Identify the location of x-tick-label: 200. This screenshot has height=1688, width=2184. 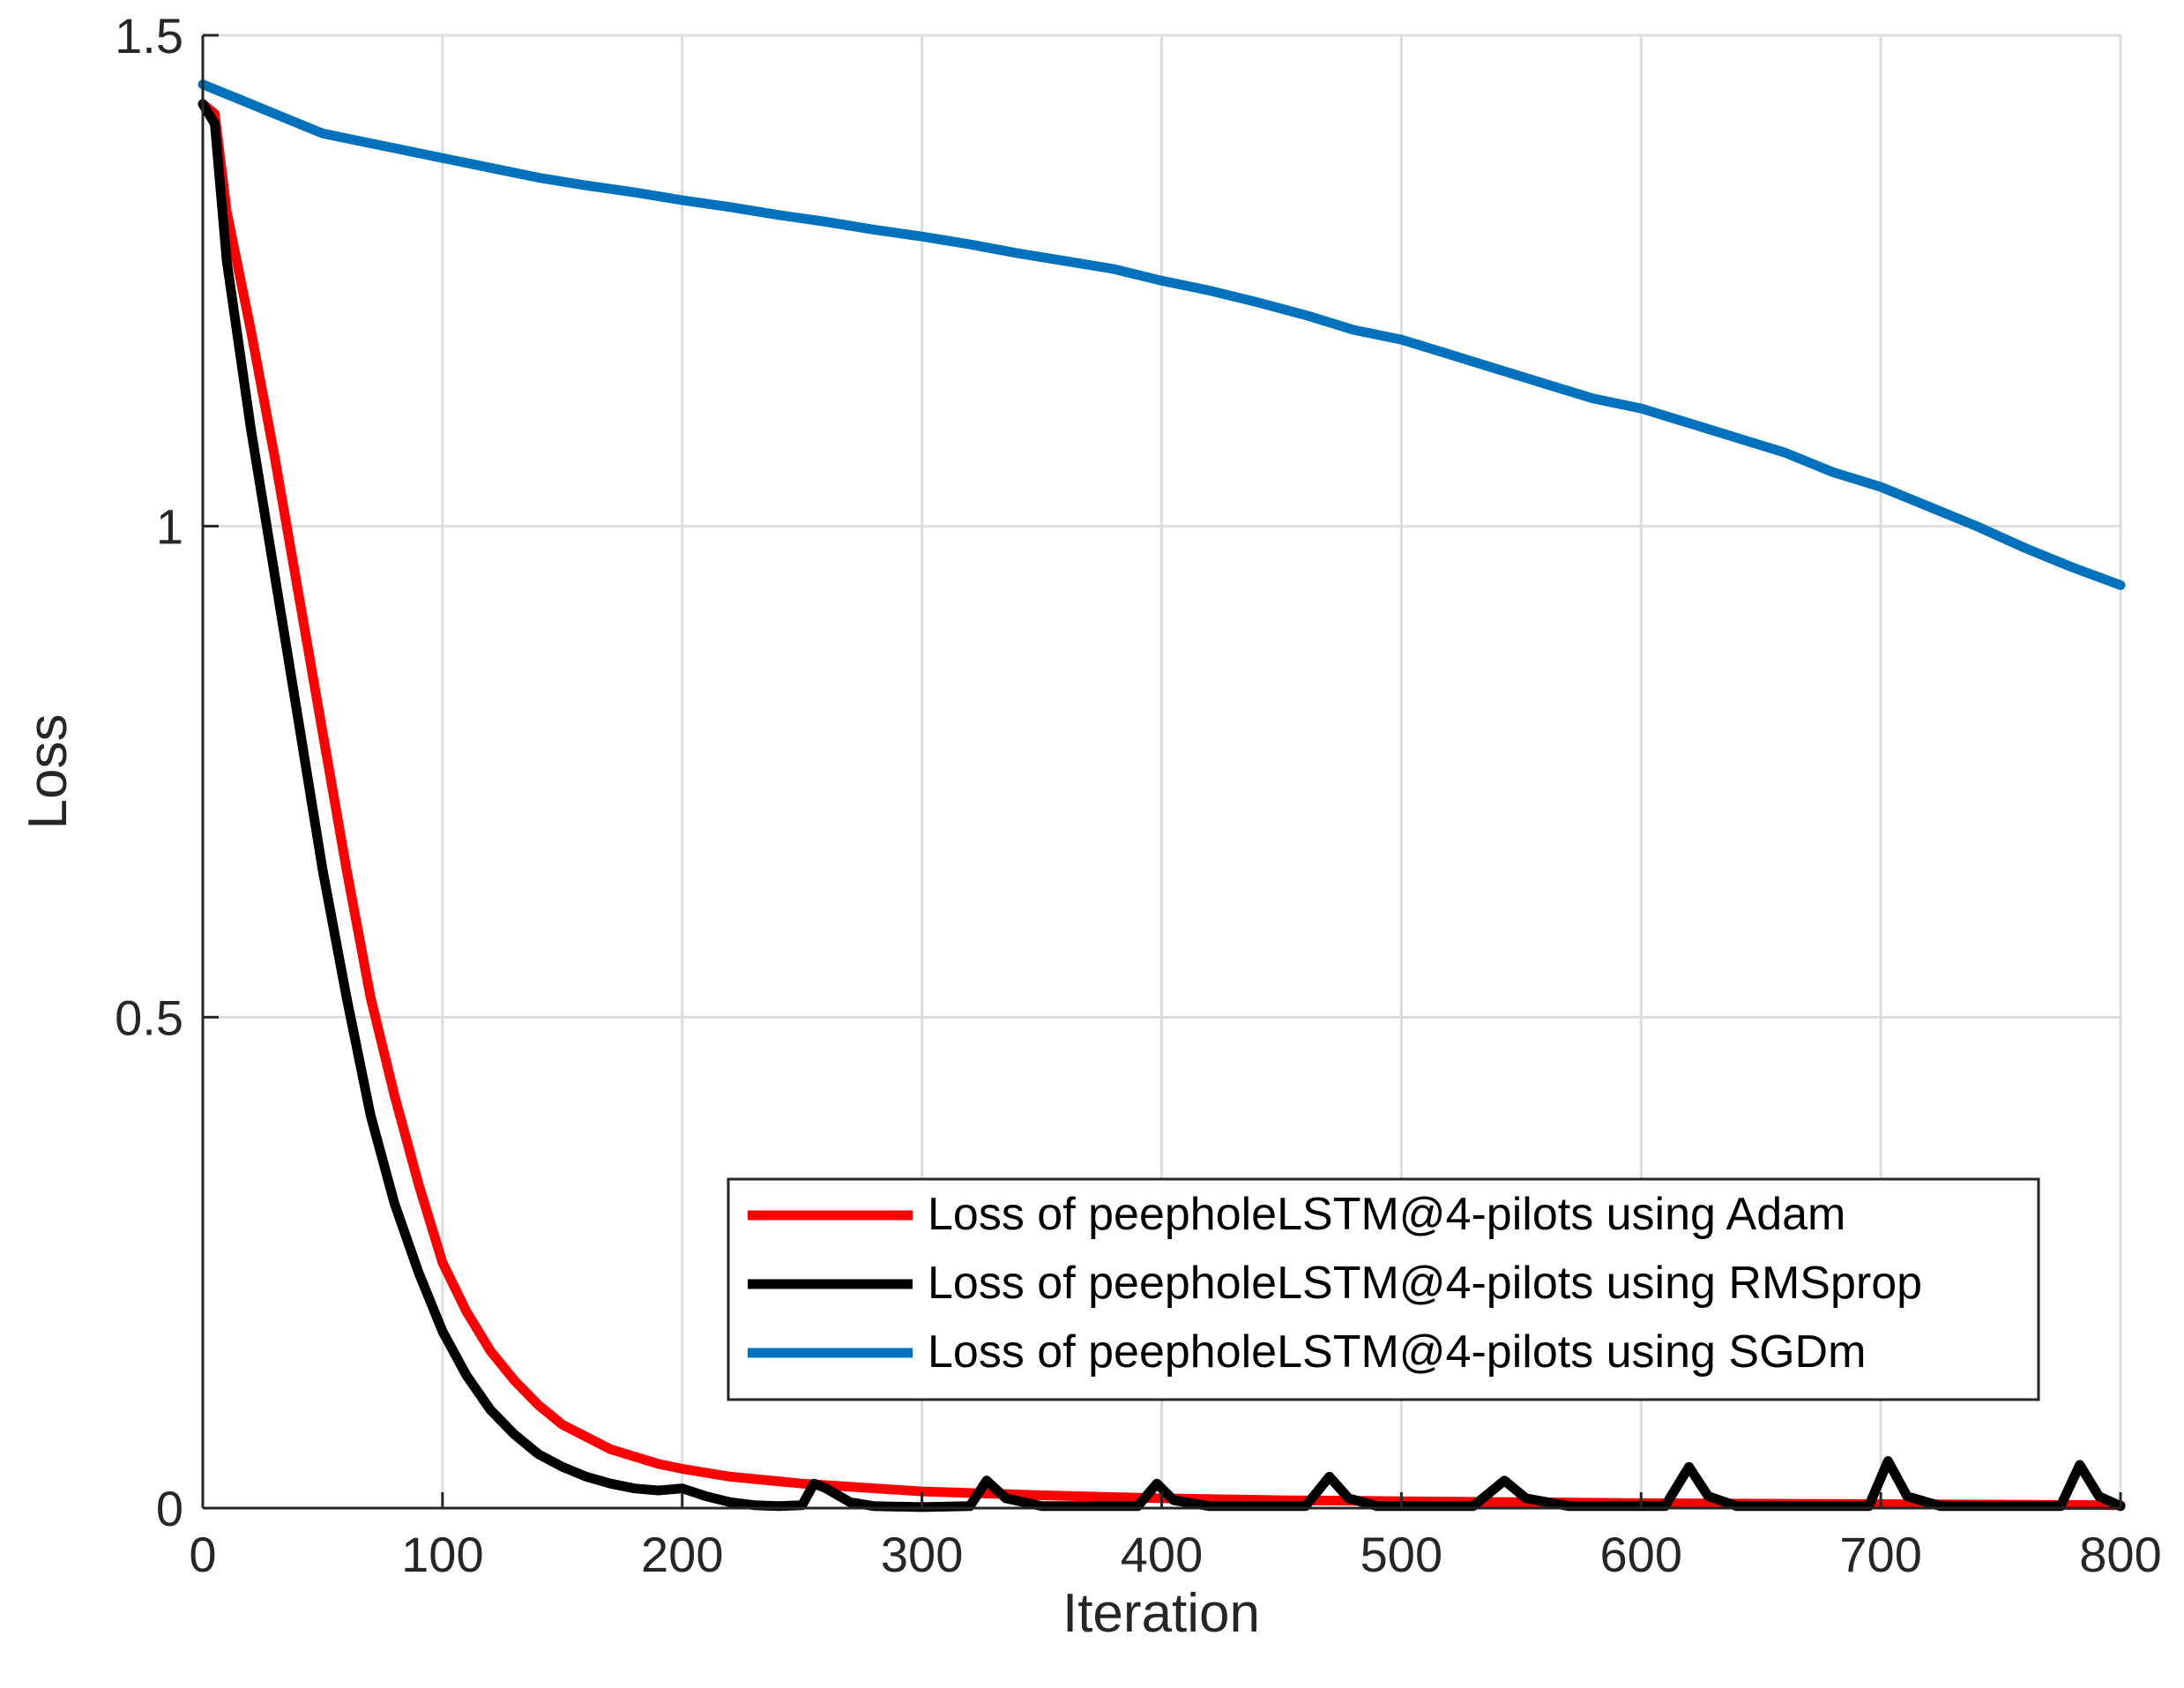
(682, 1554).